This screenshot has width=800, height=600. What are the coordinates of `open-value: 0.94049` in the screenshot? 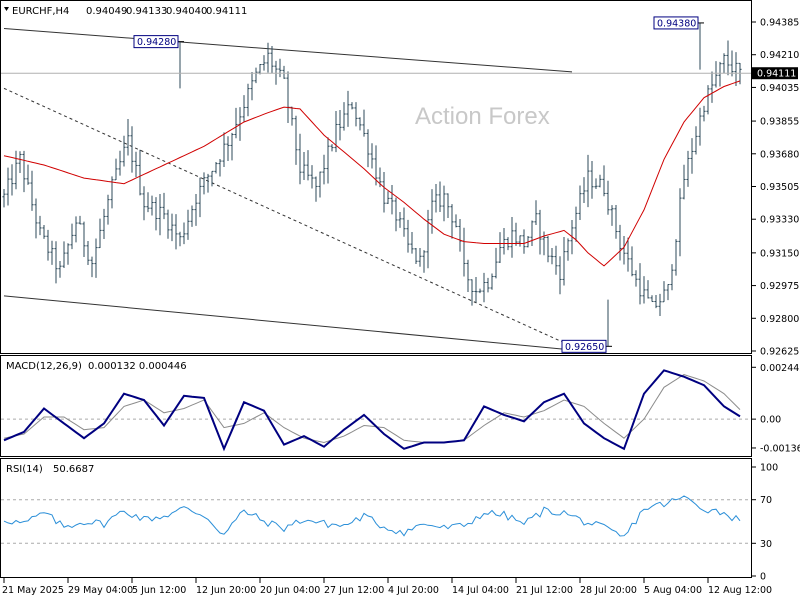 It's located at (106, 11).